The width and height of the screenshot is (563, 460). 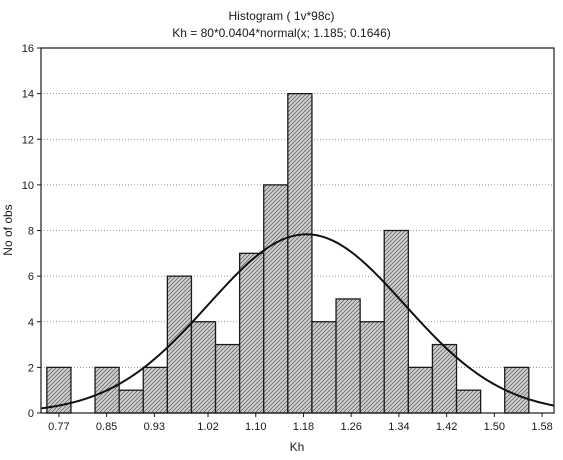 I want to click on x-tick-label: 1.26, so click(x=350, y=427).